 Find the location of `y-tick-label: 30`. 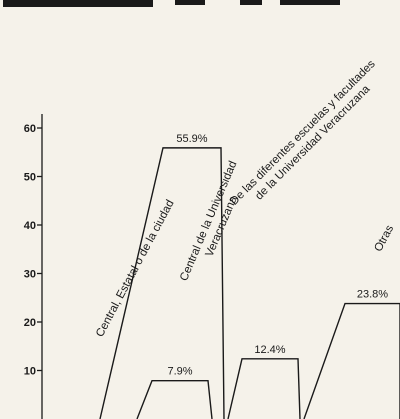

y-tick-label: 30 is located at coordinates (30, 275).